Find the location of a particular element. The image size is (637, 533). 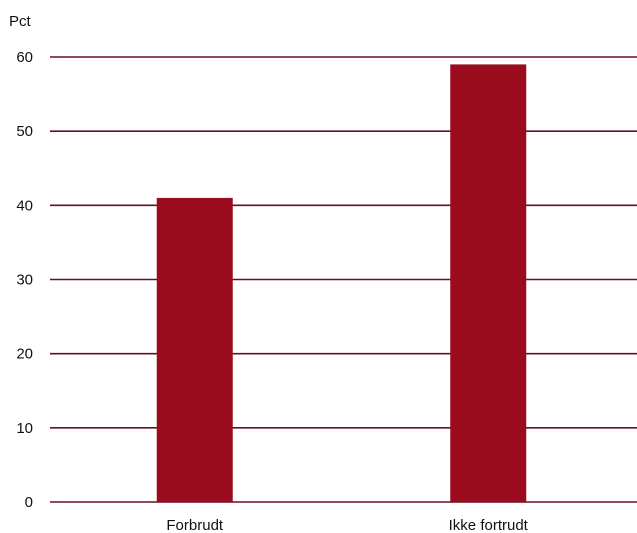

y-tick-label: 20 is located at coordinates (24, 354).